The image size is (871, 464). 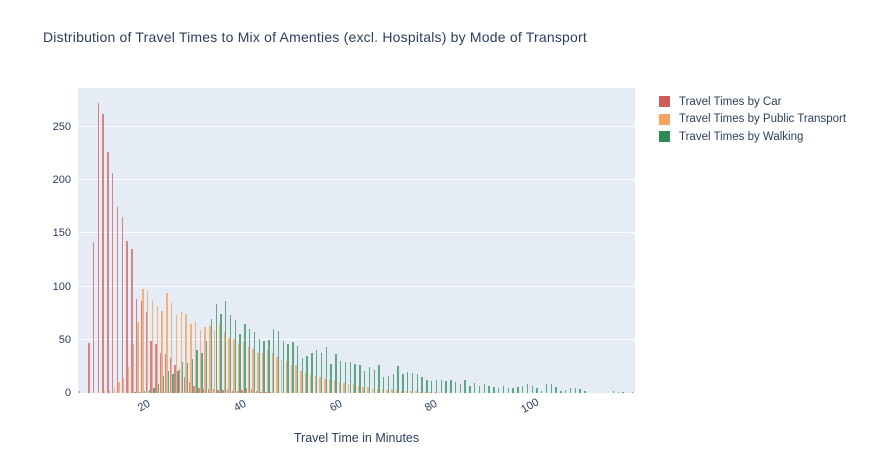 What do you see at coordinates (61, 286) in the screenshot?
I see `y-tick-label: 100` at bounding box center [61, 286].